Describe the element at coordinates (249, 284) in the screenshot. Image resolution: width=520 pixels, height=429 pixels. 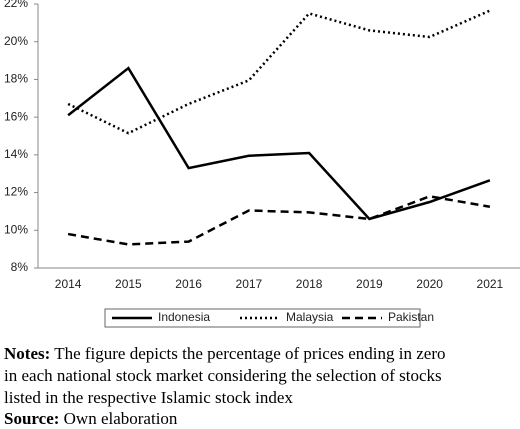
I see `x-tick-label: 2017` at that location.